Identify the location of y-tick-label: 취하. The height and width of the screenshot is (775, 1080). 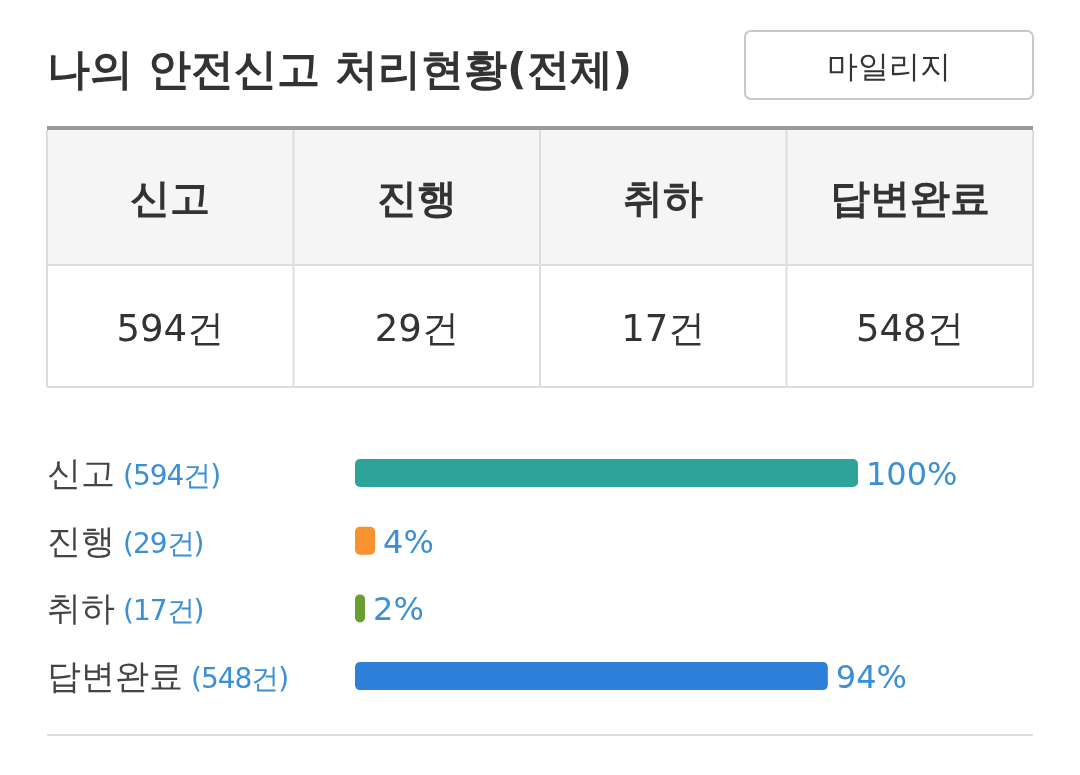
(81, 608).